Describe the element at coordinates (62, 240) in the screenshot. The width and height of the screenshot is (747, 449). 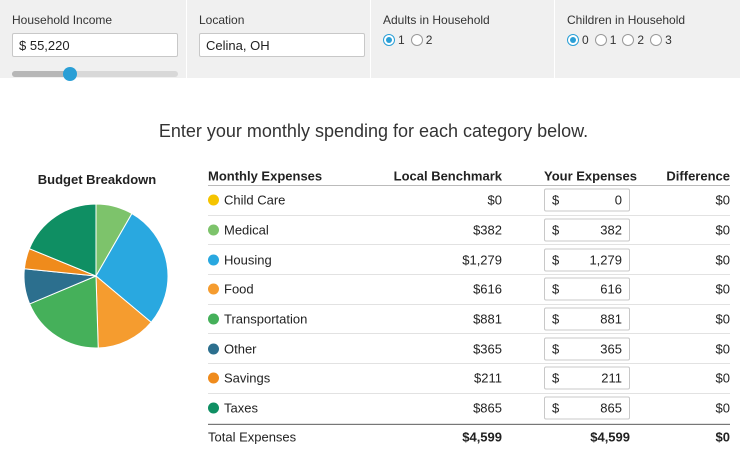
I see `pie-slice-taxes` at that location.